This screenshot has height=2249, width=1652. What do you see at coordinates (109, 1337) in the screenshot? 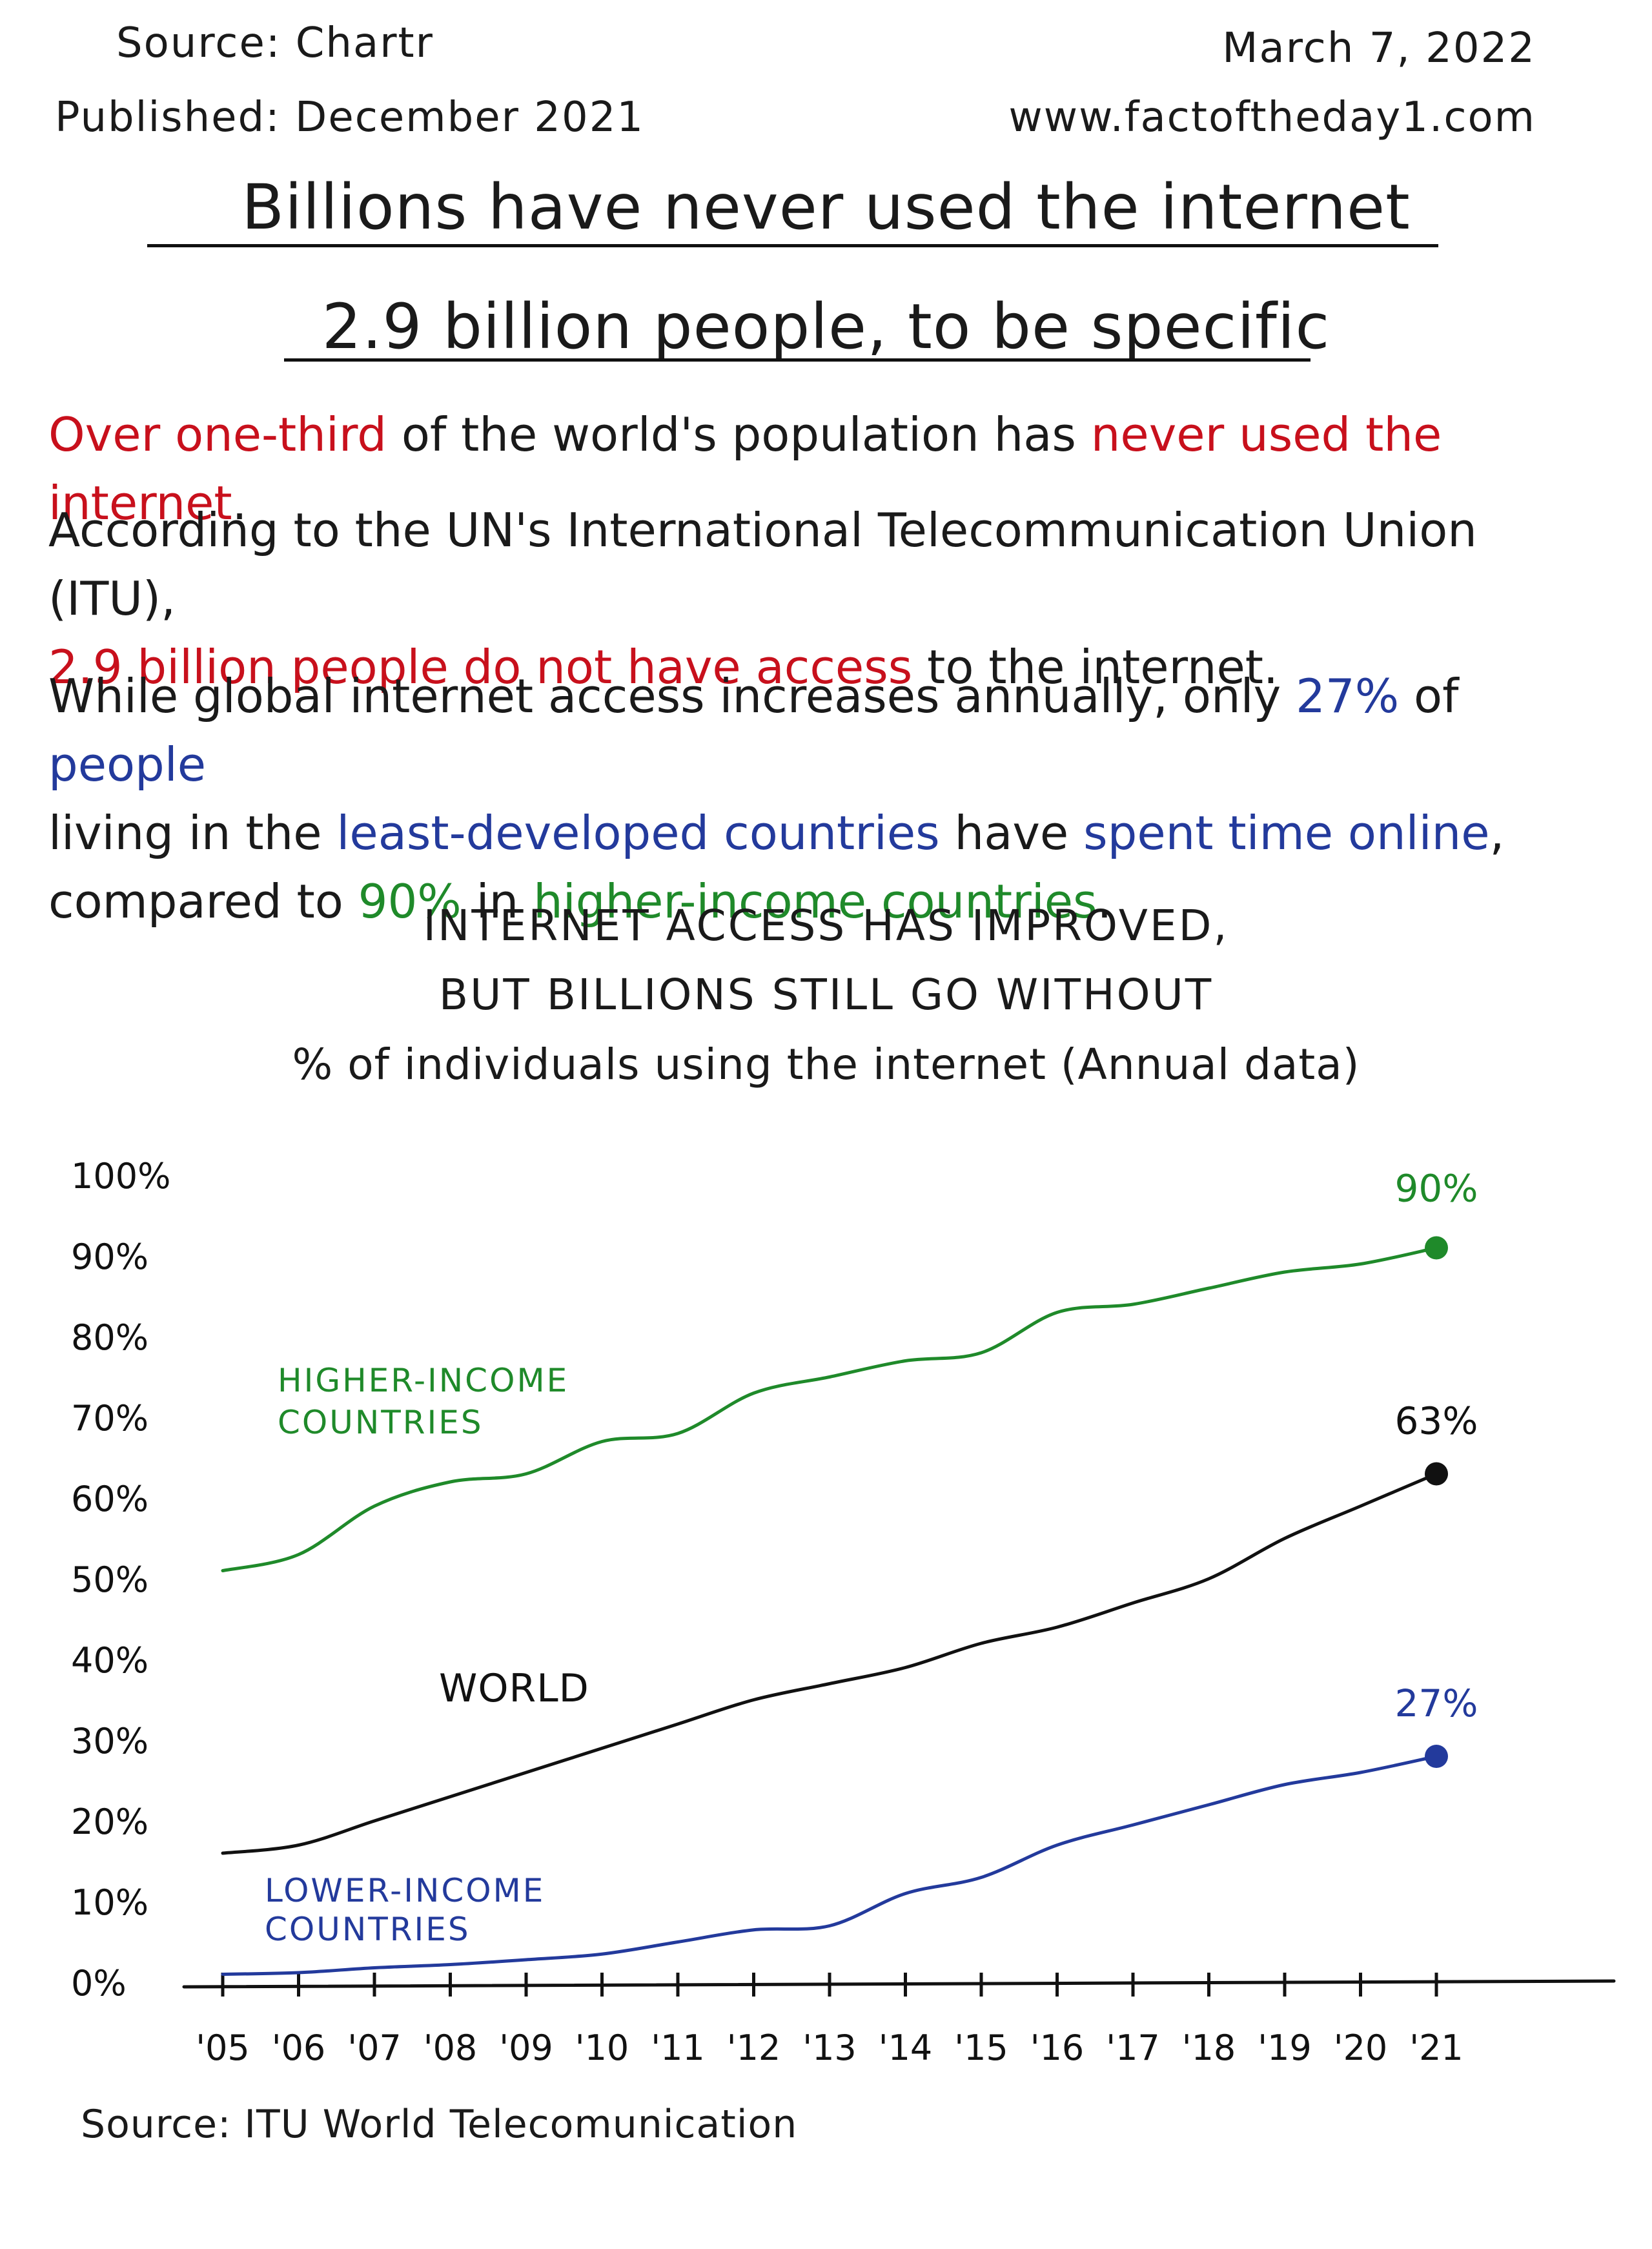
I see `y-tick-label: 80%` at bounding box center [109, 1337].